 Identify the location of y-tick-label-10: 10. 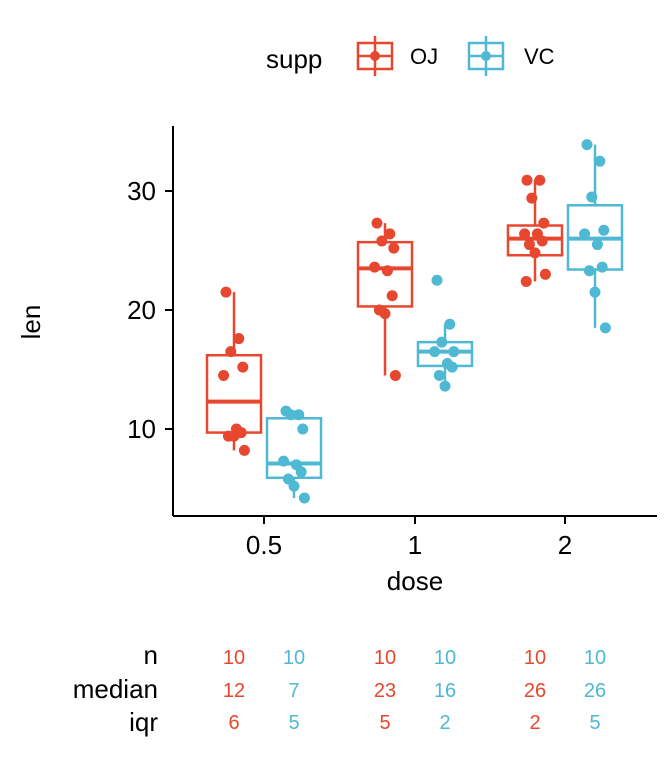
(141, 429).